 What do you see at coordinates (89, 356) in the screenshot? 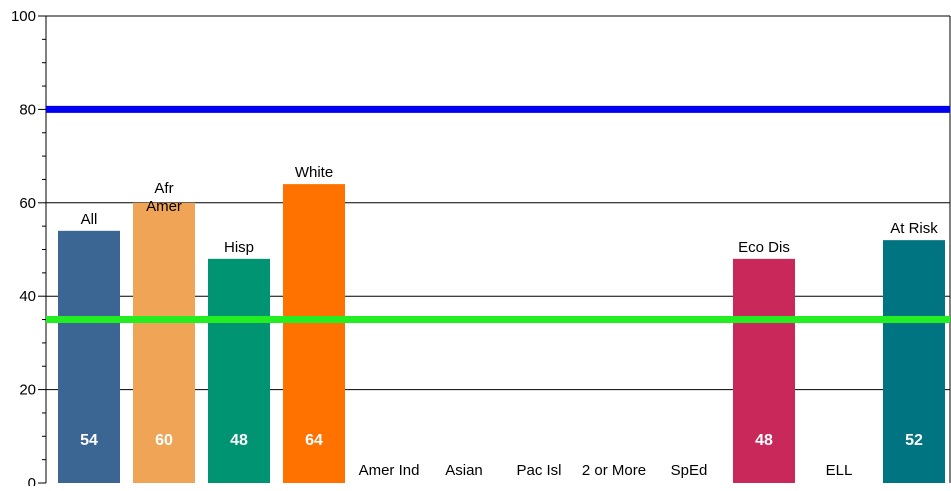
I see `bar-all` at bounding box center [89, 356].